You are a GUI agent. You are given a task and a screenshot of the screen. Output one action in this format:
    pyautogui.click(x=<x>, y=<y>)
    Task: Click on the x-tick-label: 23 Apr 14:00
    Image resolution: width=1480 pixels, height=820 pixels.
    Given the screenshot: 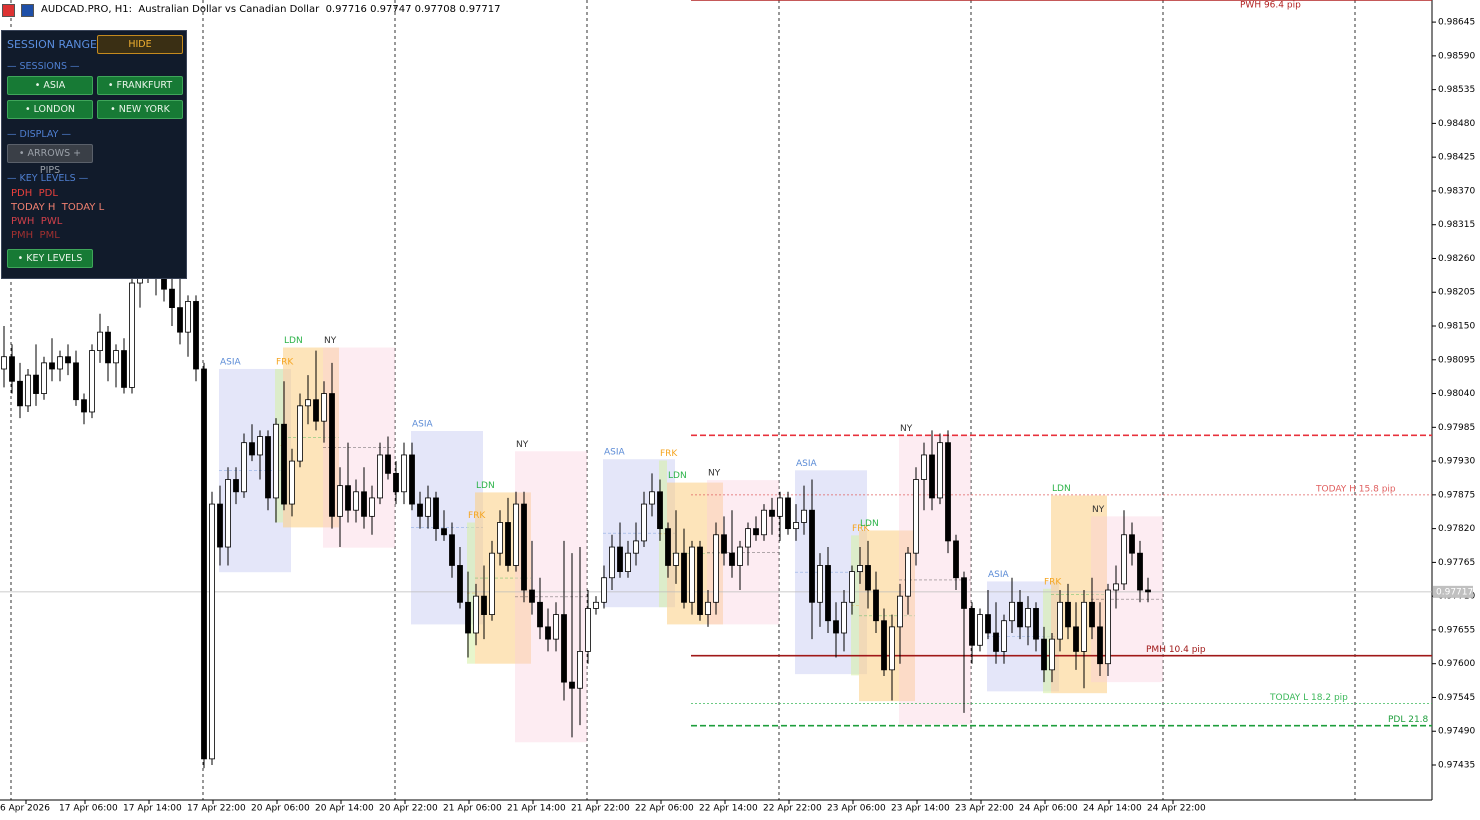 What is the action you would take?
    pyautogui.click(x=920, y=809)
    